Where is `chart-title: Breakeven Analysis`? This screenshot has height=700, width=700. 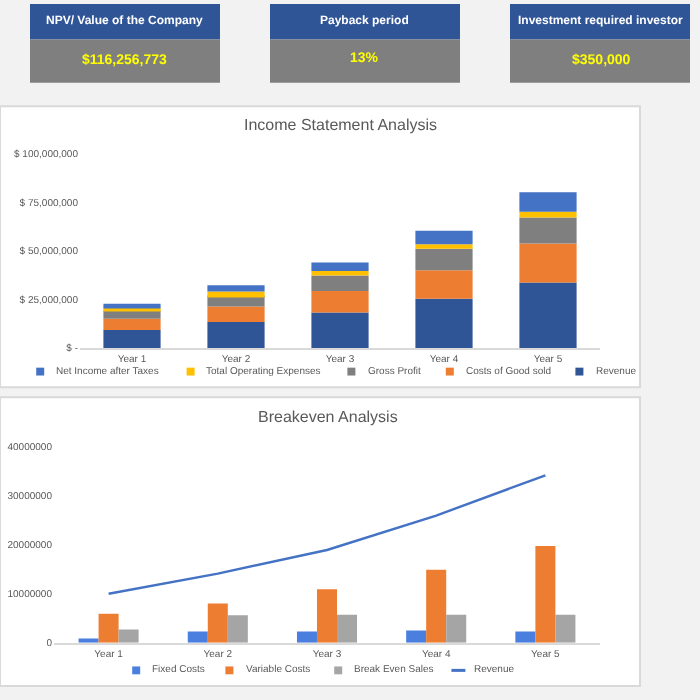
chart-title: Breakeven Analysis is located at coordinates (328, 417).